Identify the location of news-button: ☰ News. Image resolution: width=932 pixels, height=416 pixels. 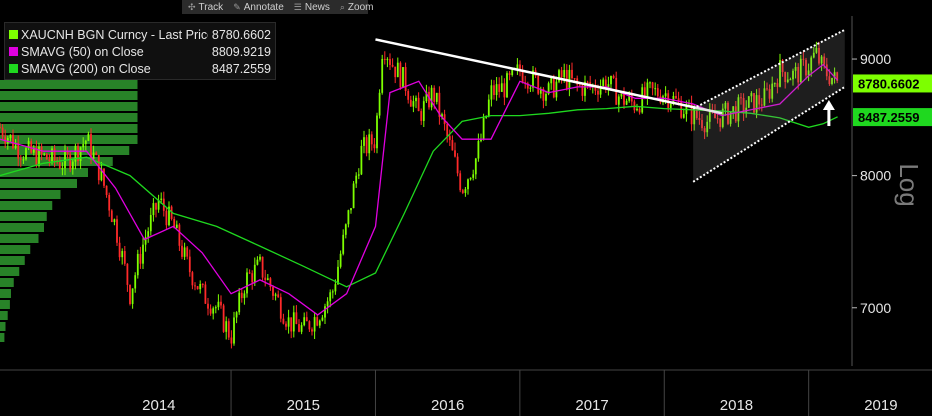
(312, 7).